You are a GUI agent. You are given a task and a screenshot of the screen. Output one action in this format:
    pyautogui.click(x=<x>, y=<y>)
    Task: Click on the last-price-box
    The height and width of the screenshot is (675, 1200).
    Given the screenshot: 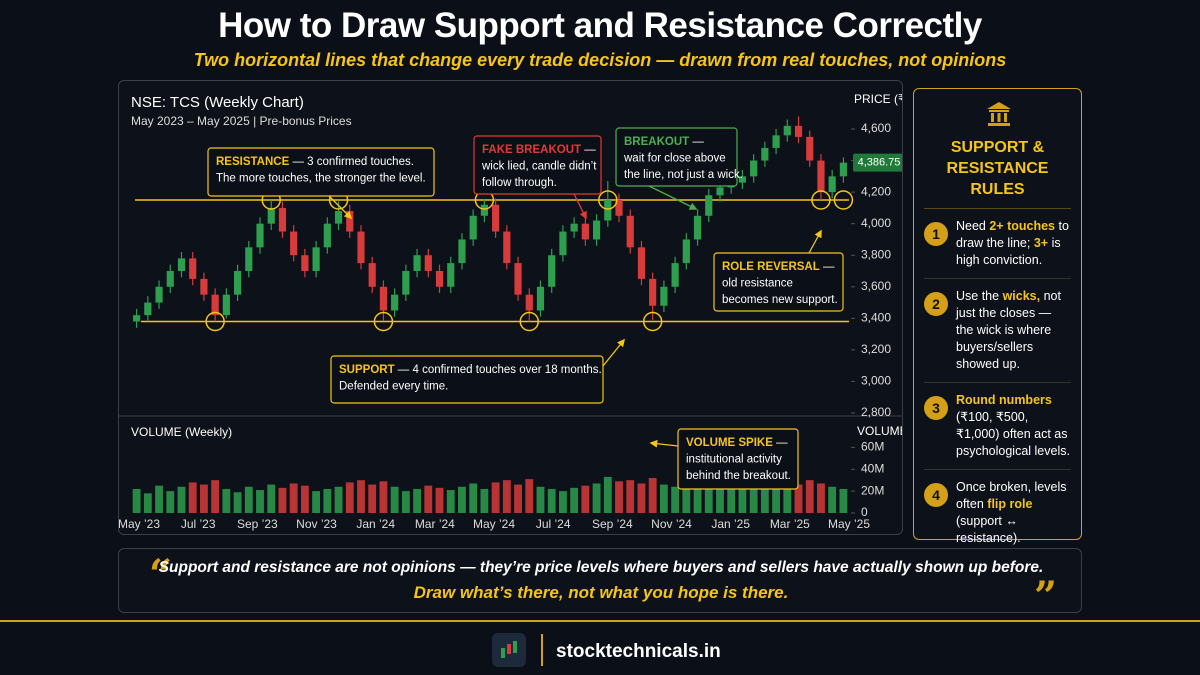 What is the action you would take?
    pyautogui.click(x=877, y=162)
    